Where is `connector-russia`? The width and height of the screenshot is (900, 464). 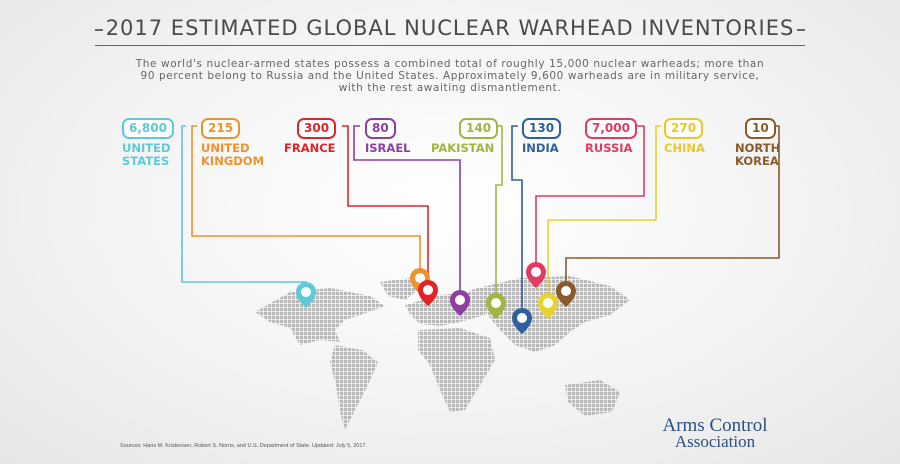 connector-russia is located at coordinates (590, 195).